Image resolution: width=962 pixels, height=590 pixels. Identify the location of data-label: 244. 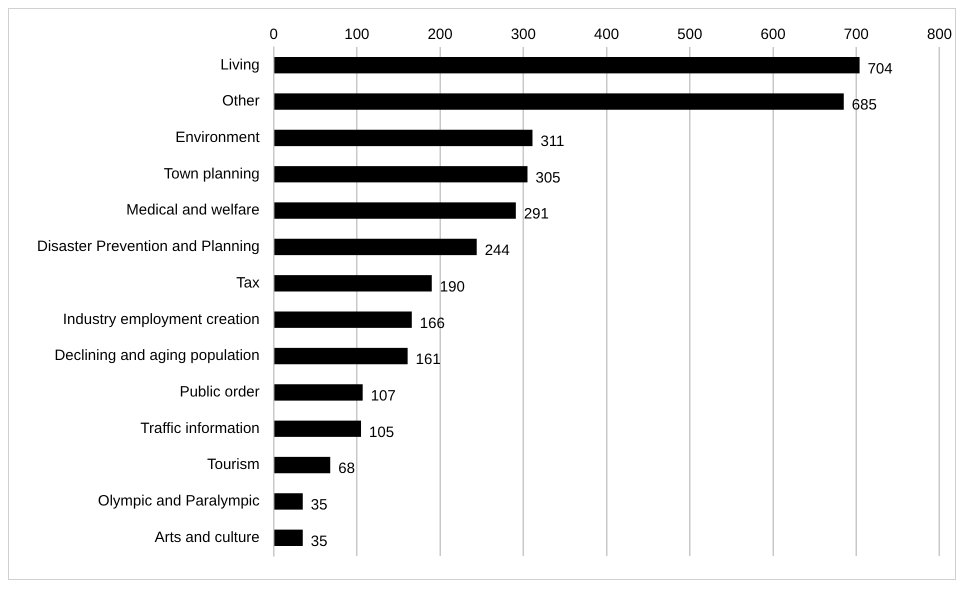
(497, 251).